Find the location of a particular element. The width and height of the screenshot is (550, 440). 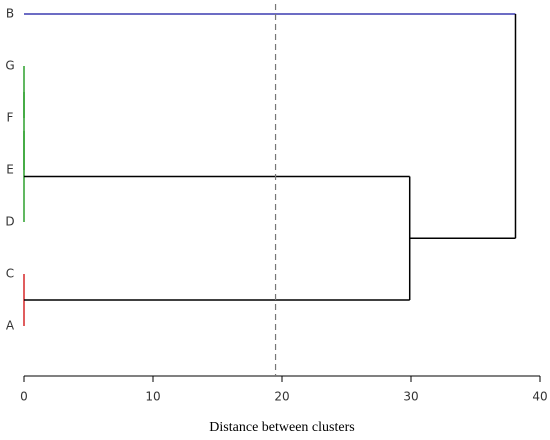

leaf-label: D is located at coordinates (9, 222).